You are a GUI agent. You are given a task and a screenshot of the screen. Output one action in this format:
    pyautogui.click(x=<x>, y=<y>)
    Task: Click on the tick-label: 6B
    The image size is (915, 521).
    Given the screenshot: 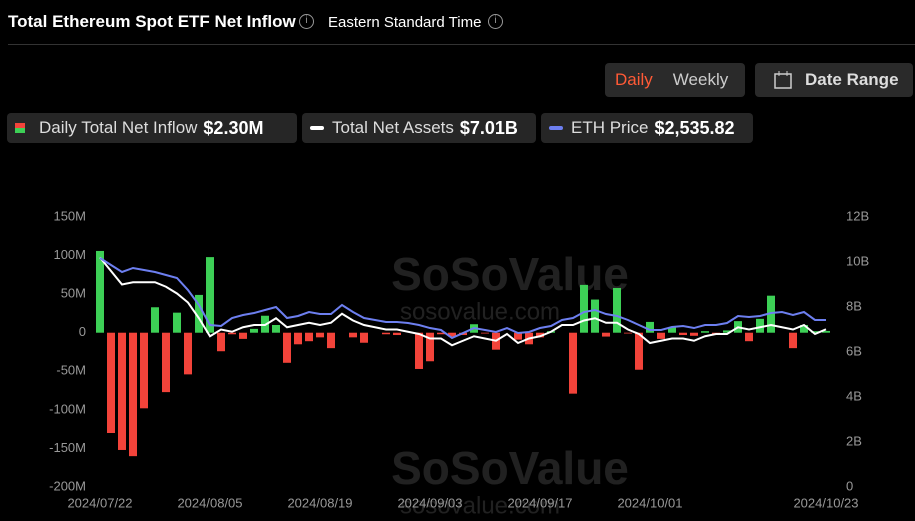 What is the action you would take?
    pyautogui.click(x=854, y=350)
    